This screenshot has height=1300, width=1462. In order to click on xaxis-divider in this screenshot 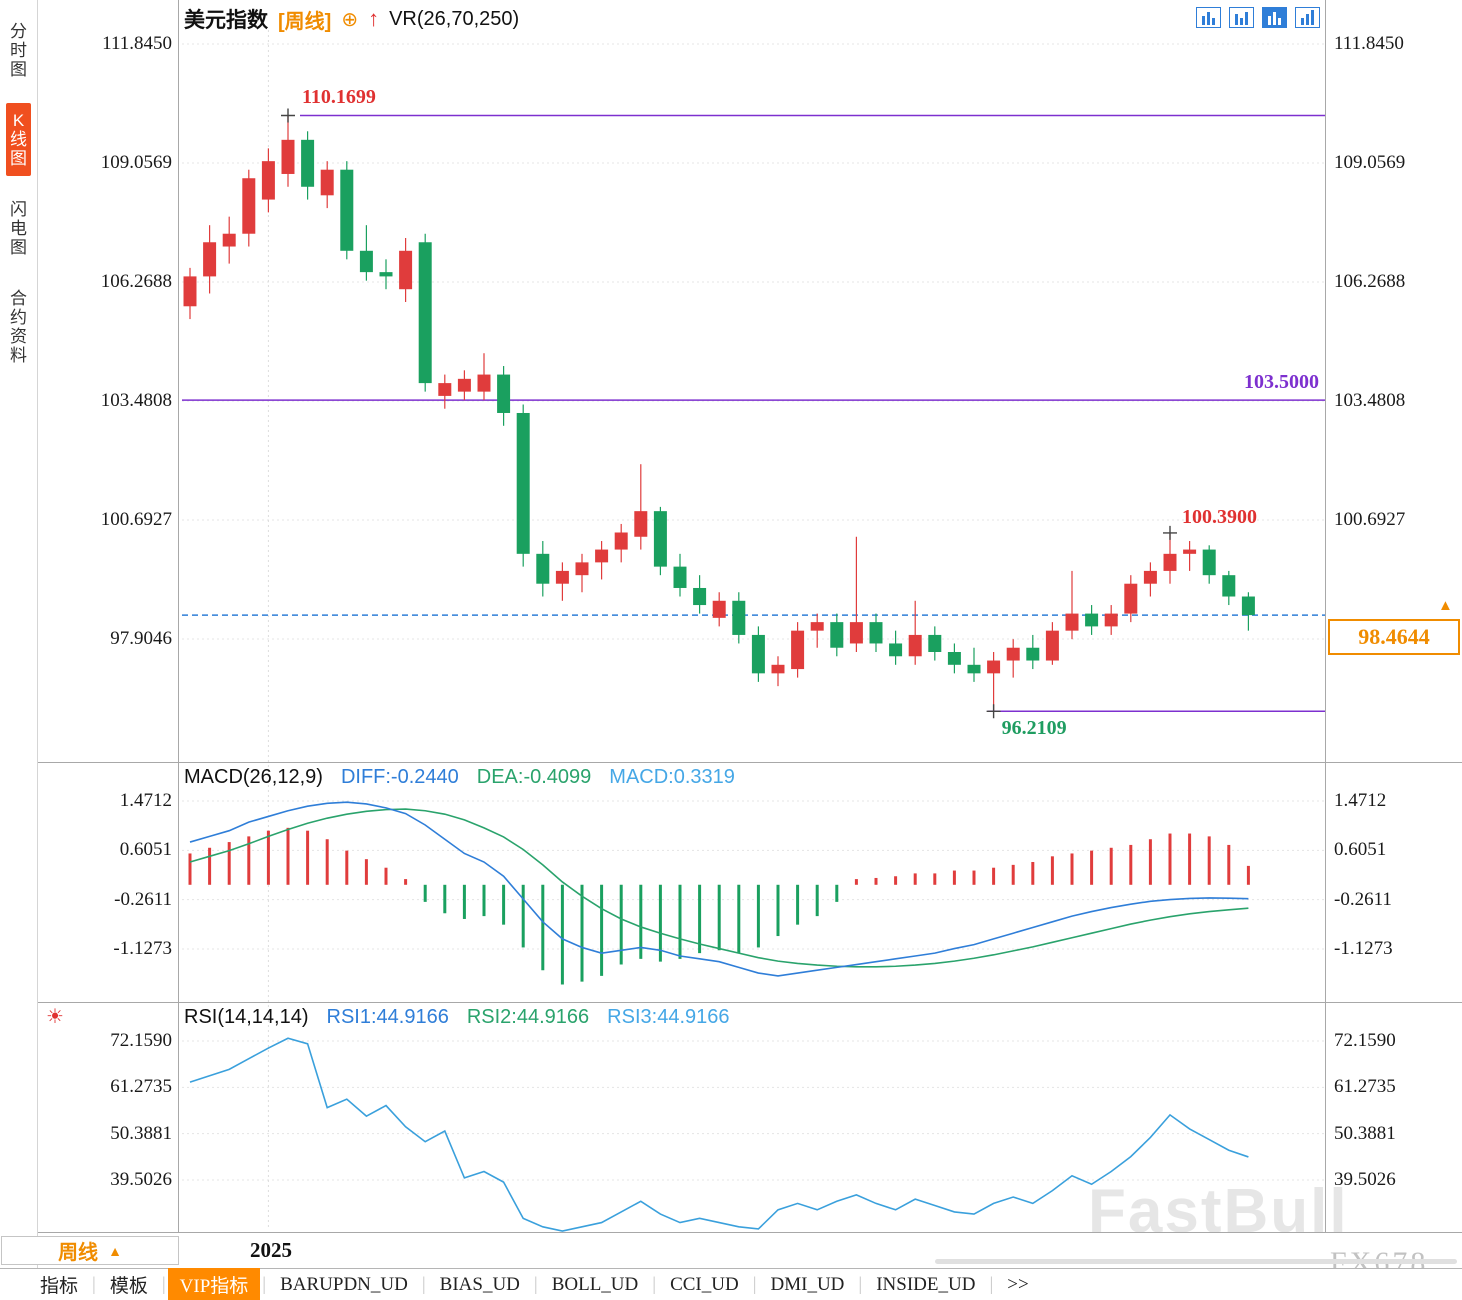, I will do `click(731, 1232)`.